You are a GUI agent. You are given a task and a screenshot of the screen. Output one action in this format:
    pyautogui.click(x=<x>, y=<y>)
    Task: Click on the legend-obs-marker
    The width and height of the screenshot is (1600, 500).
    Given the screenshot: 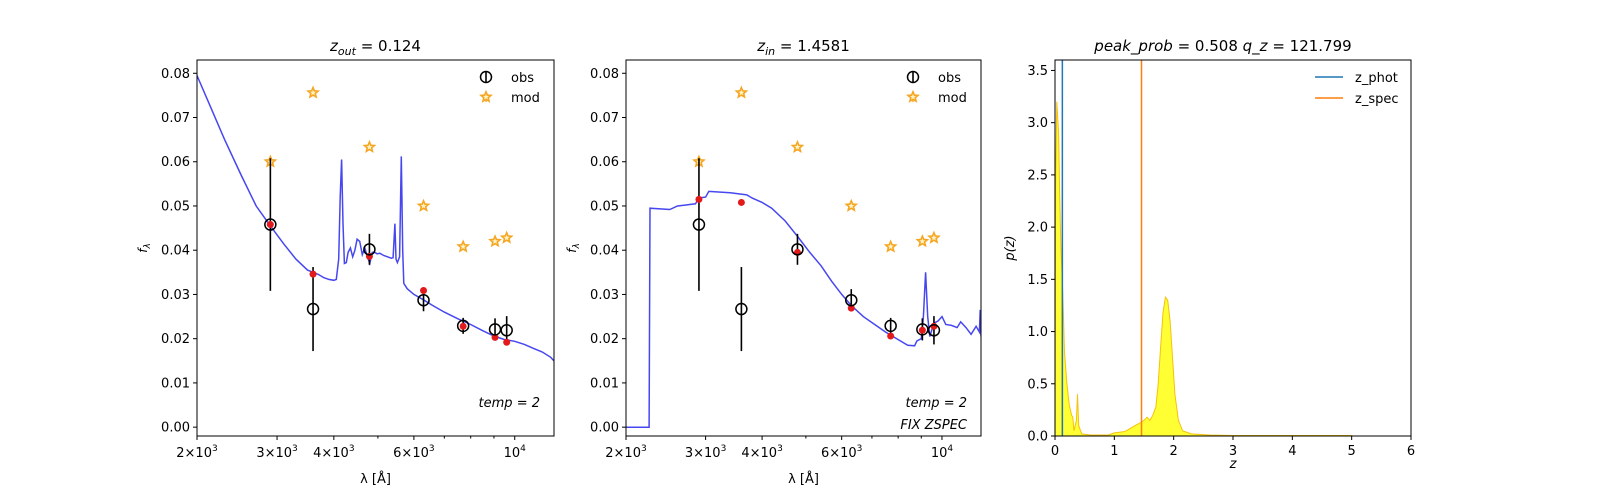 What is the action you would take?
    pyautogui.click(x=913, y=77)
    